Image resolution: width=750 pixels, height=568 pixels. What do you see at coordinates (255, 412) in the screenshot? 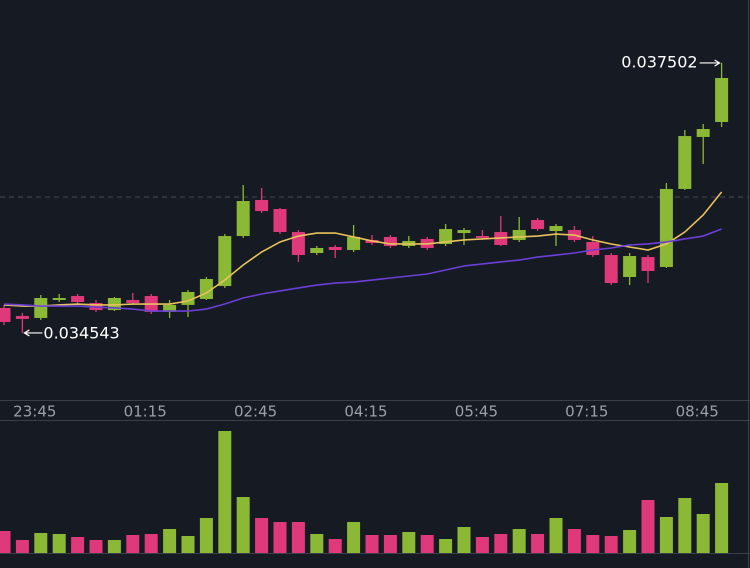
I see `x-tick-label: 02:45` at bounding box center [255, 412].